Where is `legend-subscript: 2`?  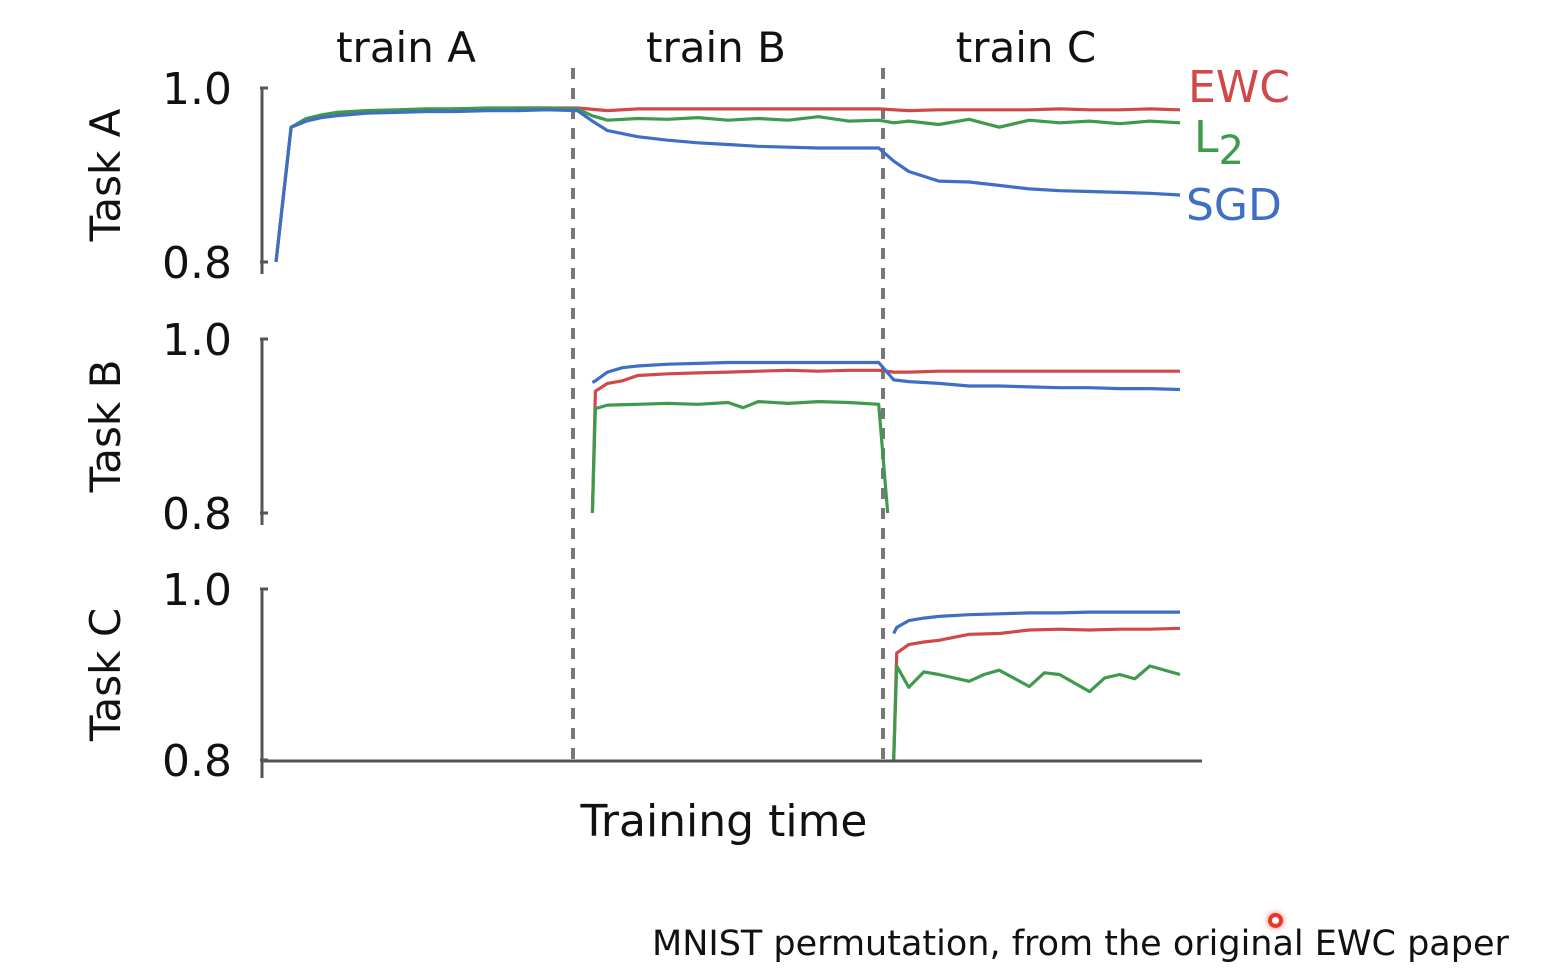 legend-subscript: 2 is located at coordinates (1231, 151).